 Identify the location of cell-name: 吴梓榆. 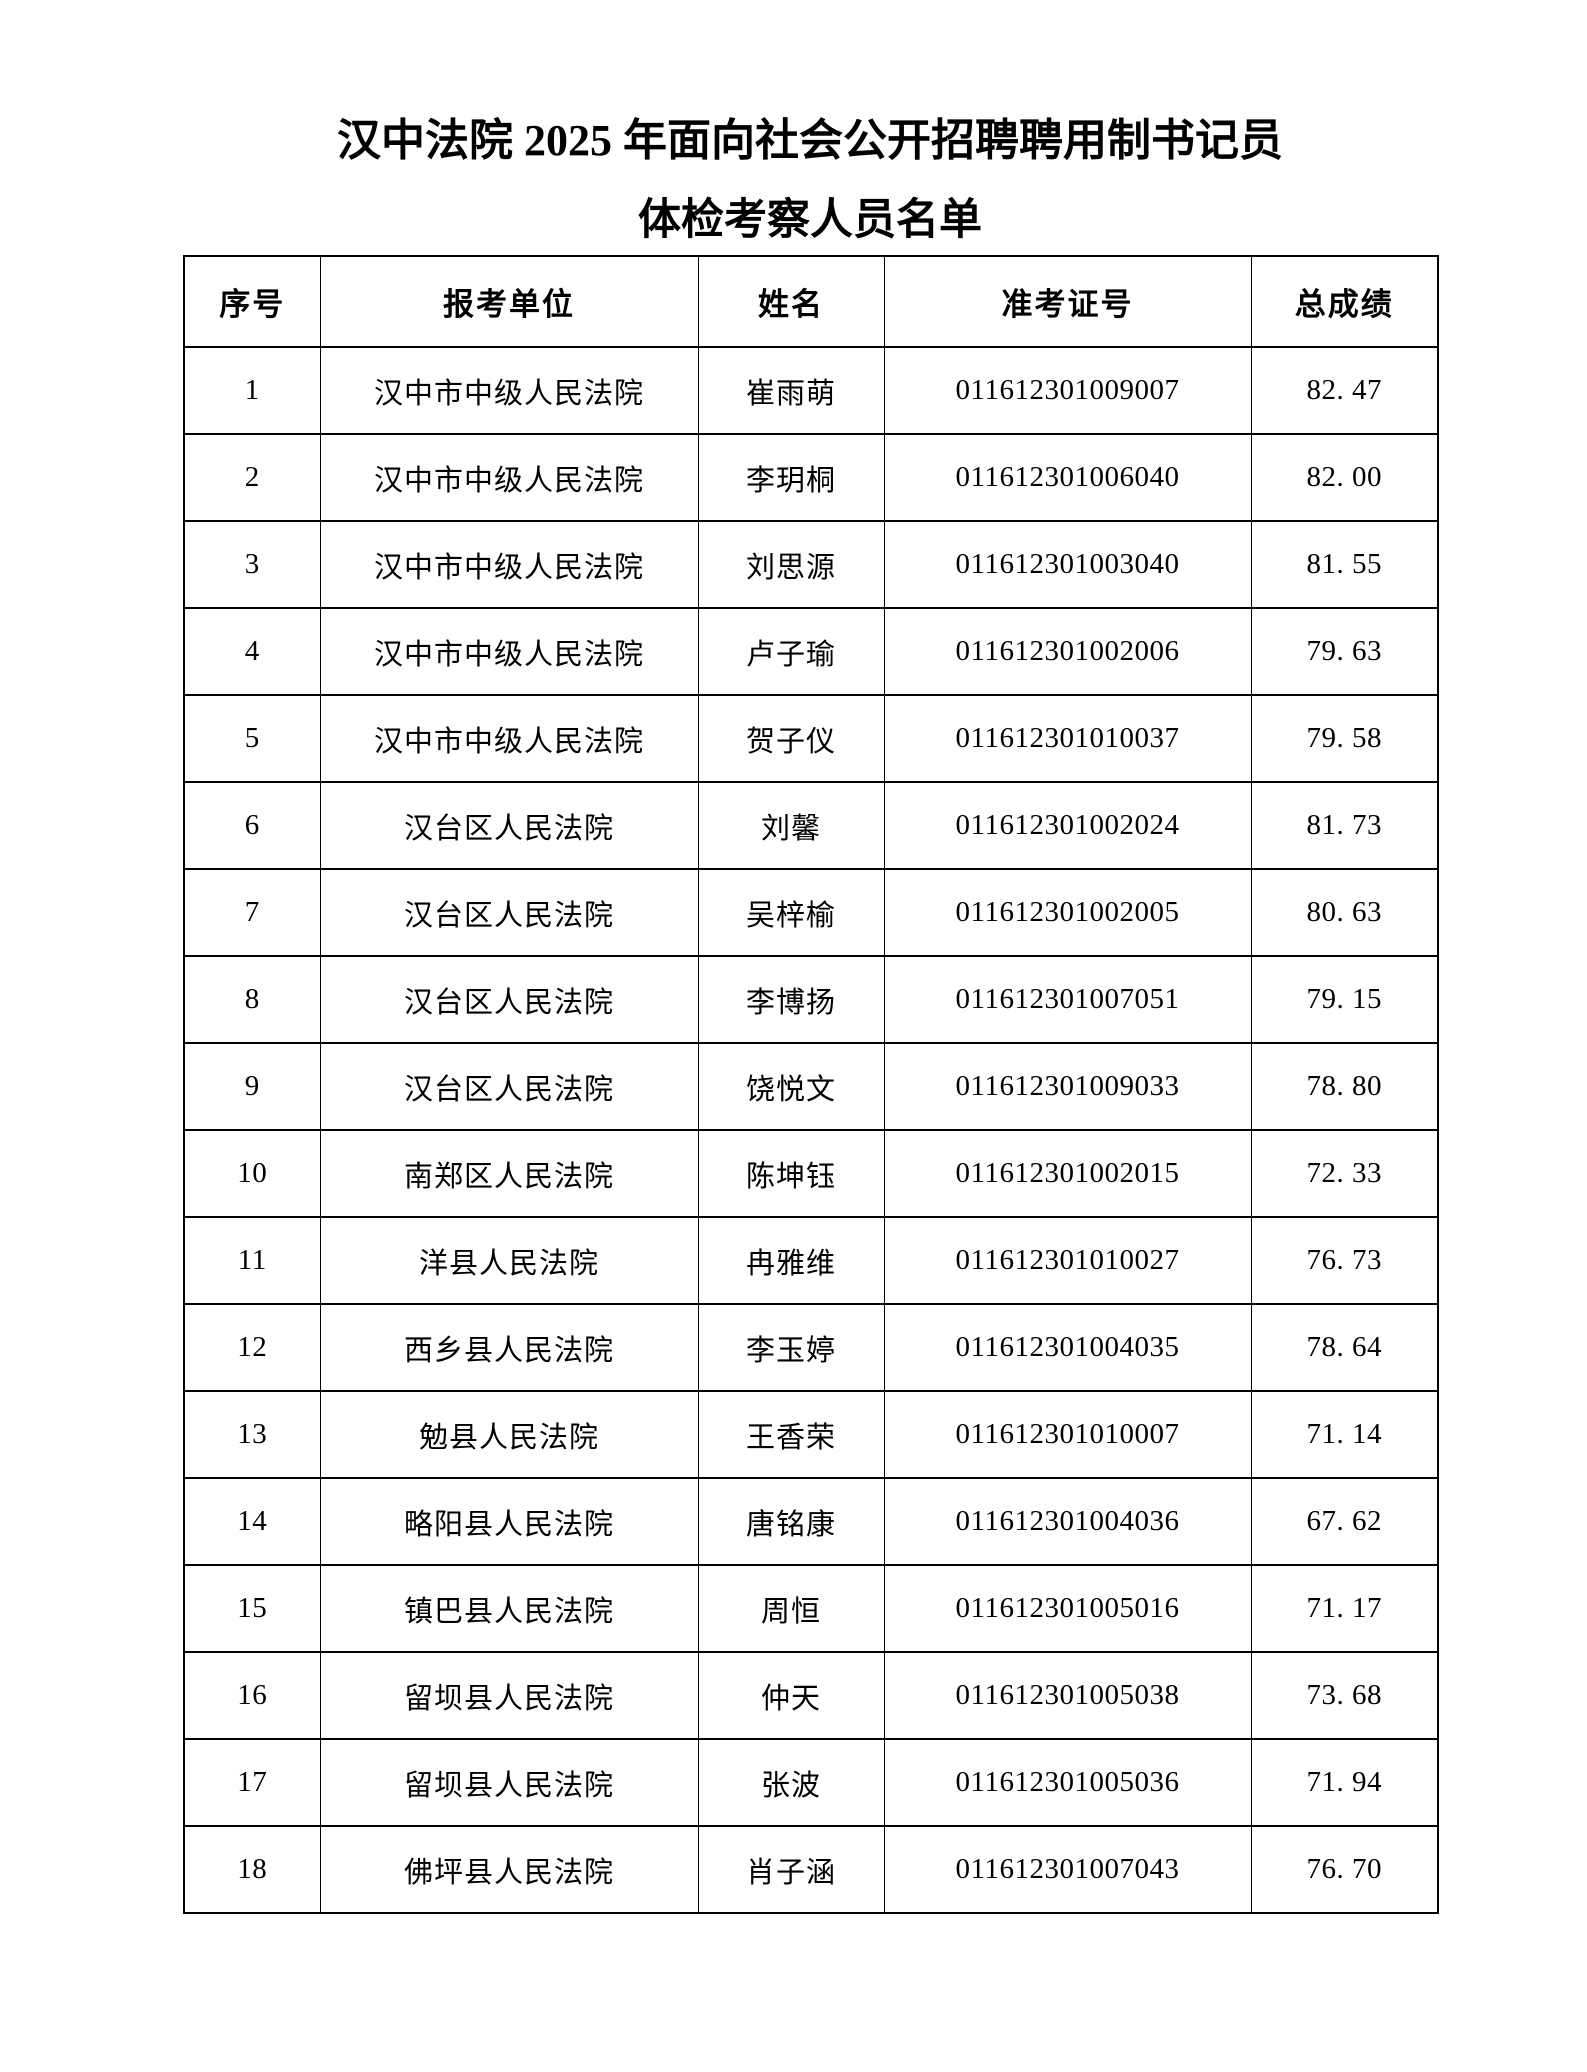
(791, 912).